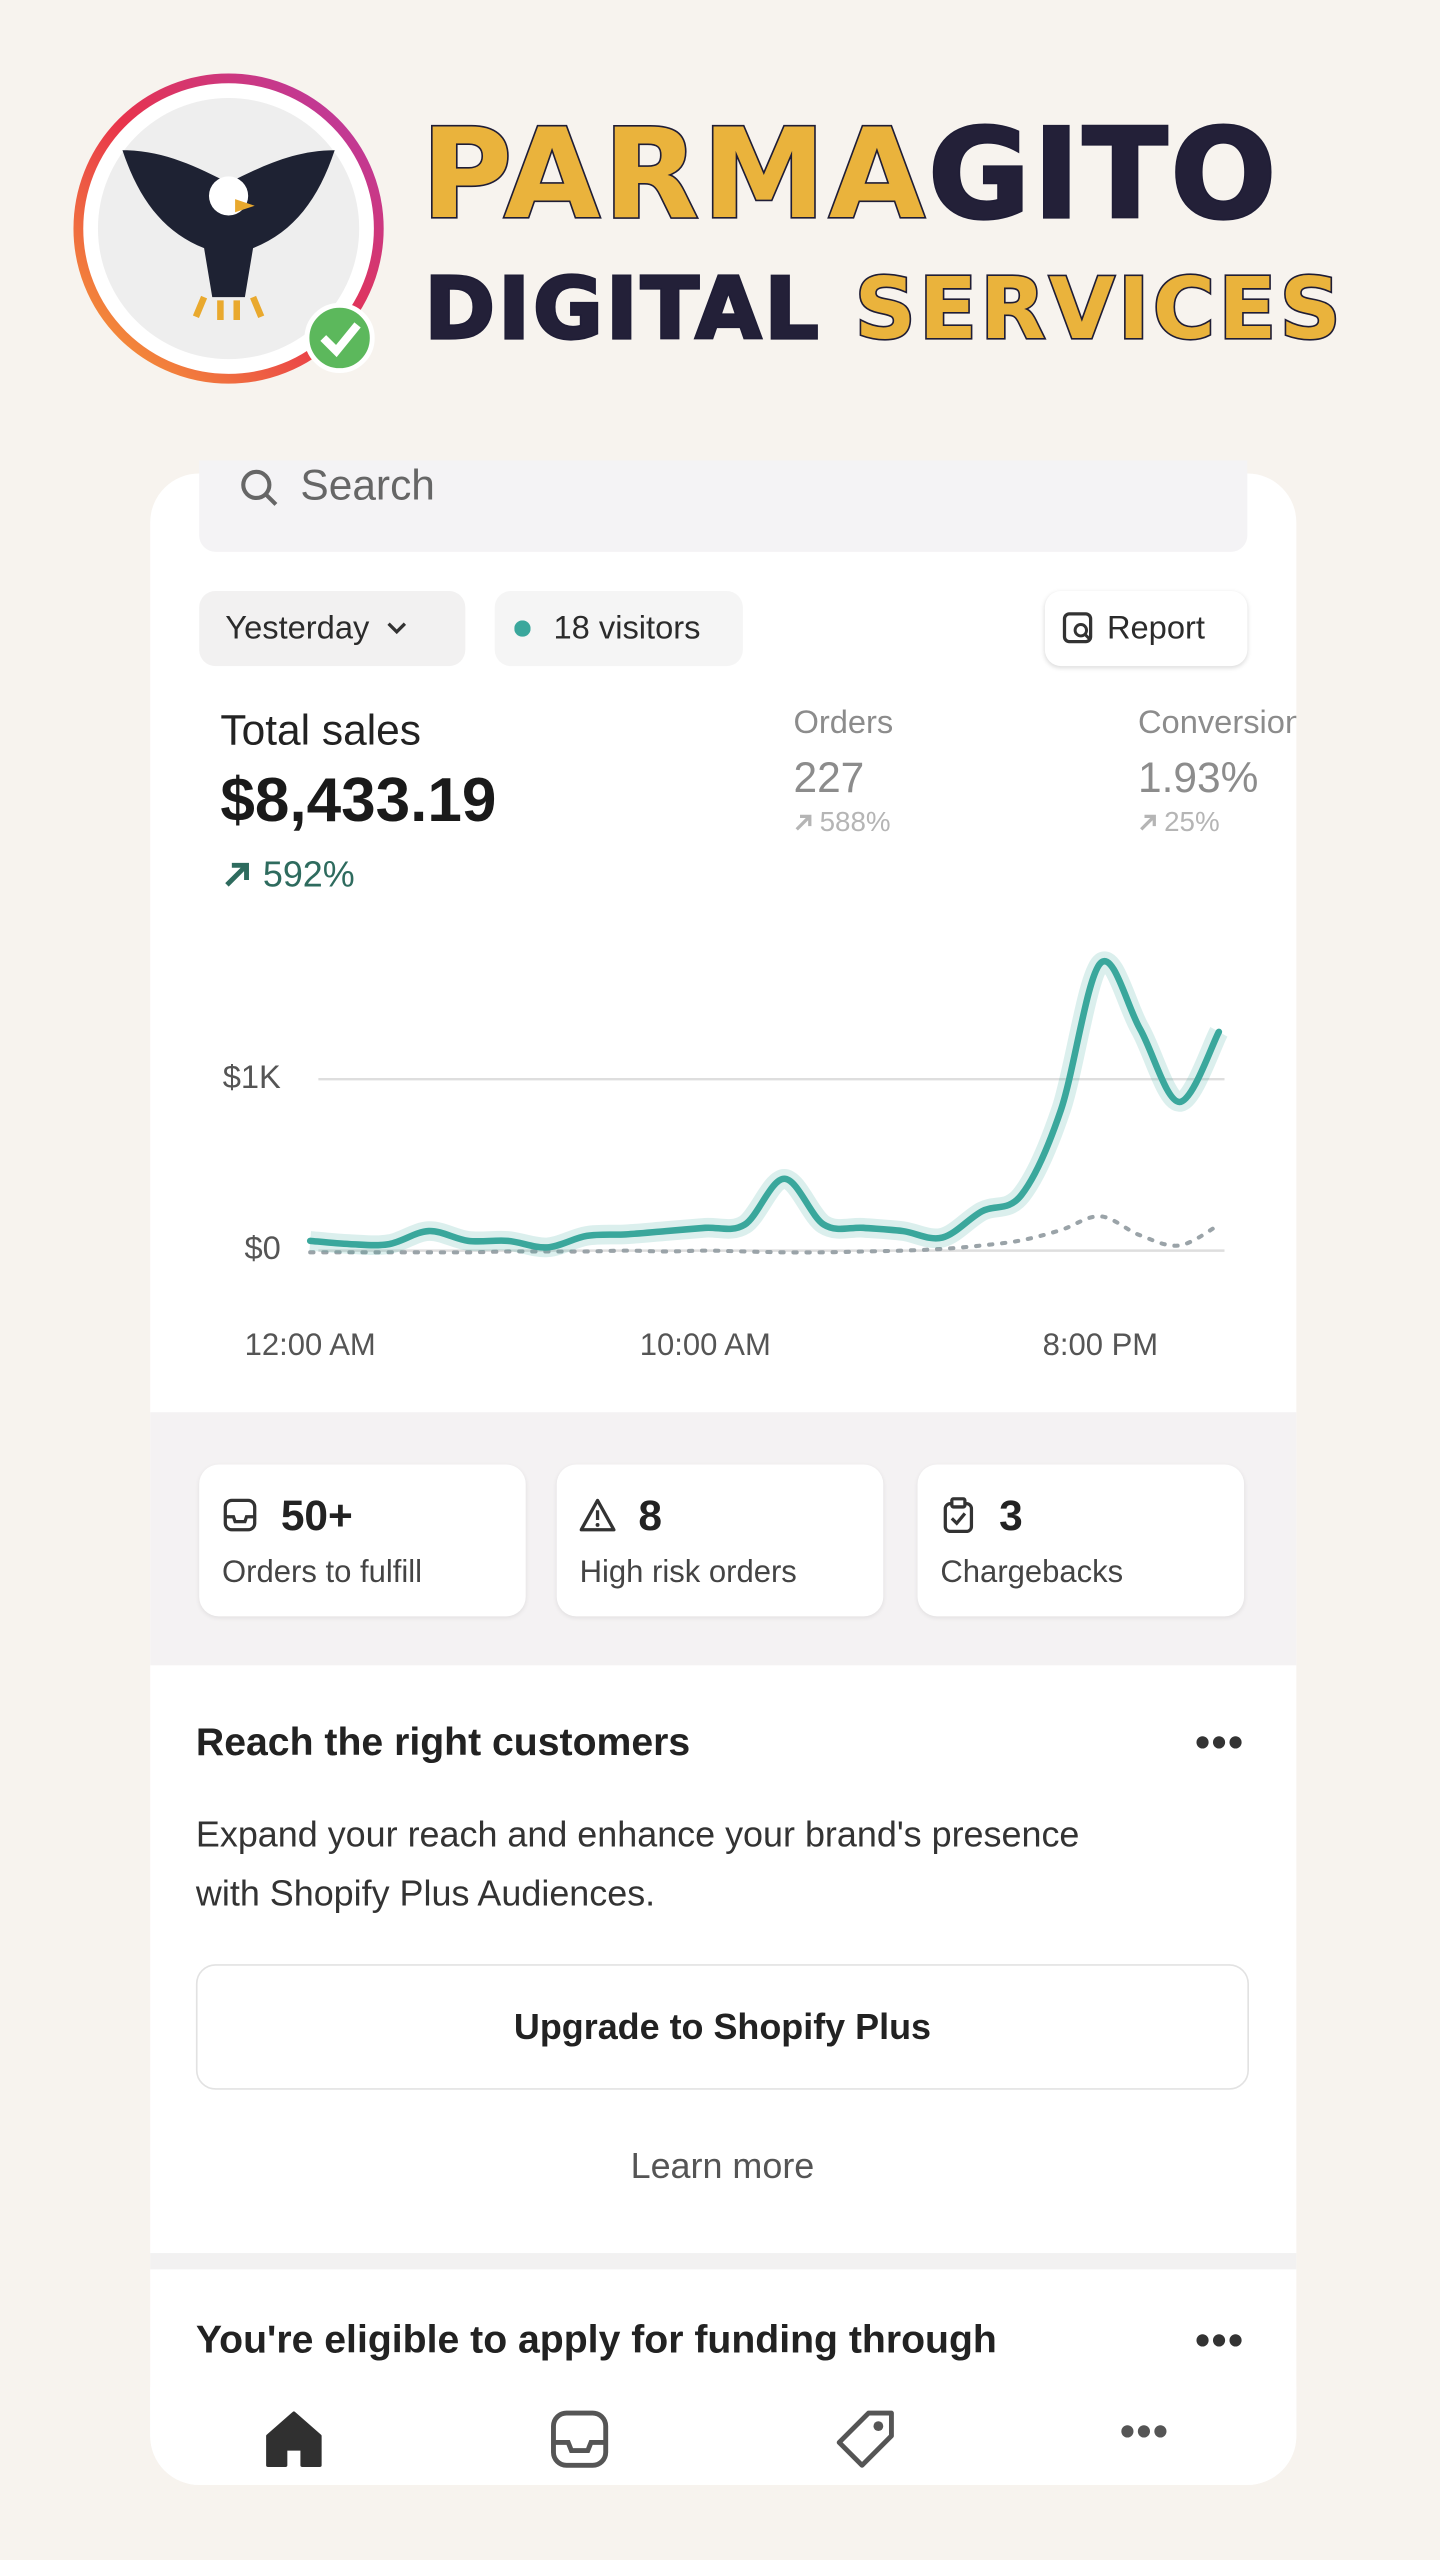 This screenshot has width=1440, height=2560. What do you see at coordinates (722, 2166) in the screenshot?
I see `learn-more-link: Learn more` at bounding box center [722, 2166].